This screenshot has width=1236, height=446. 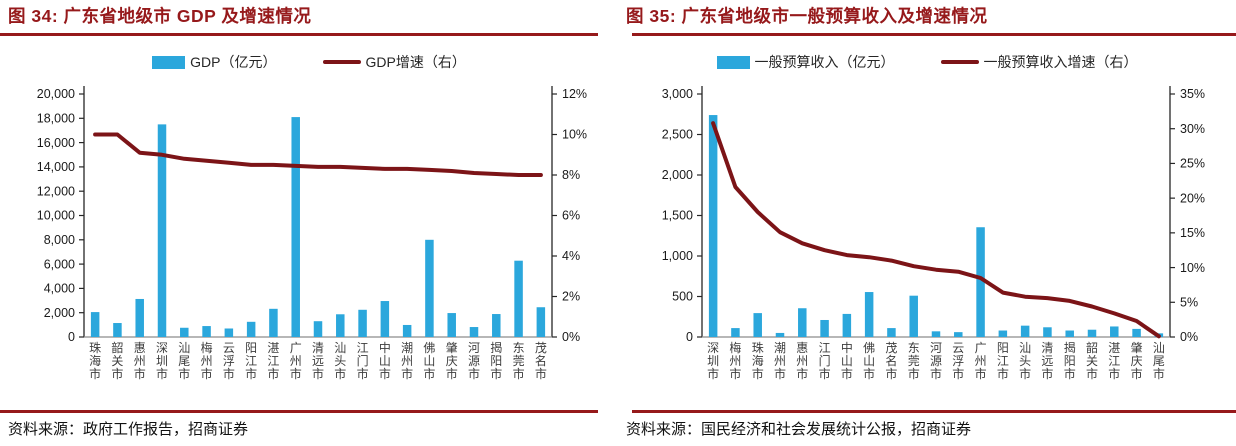 I want to click on svg-text: 1,500, so click(x=677, y=216).